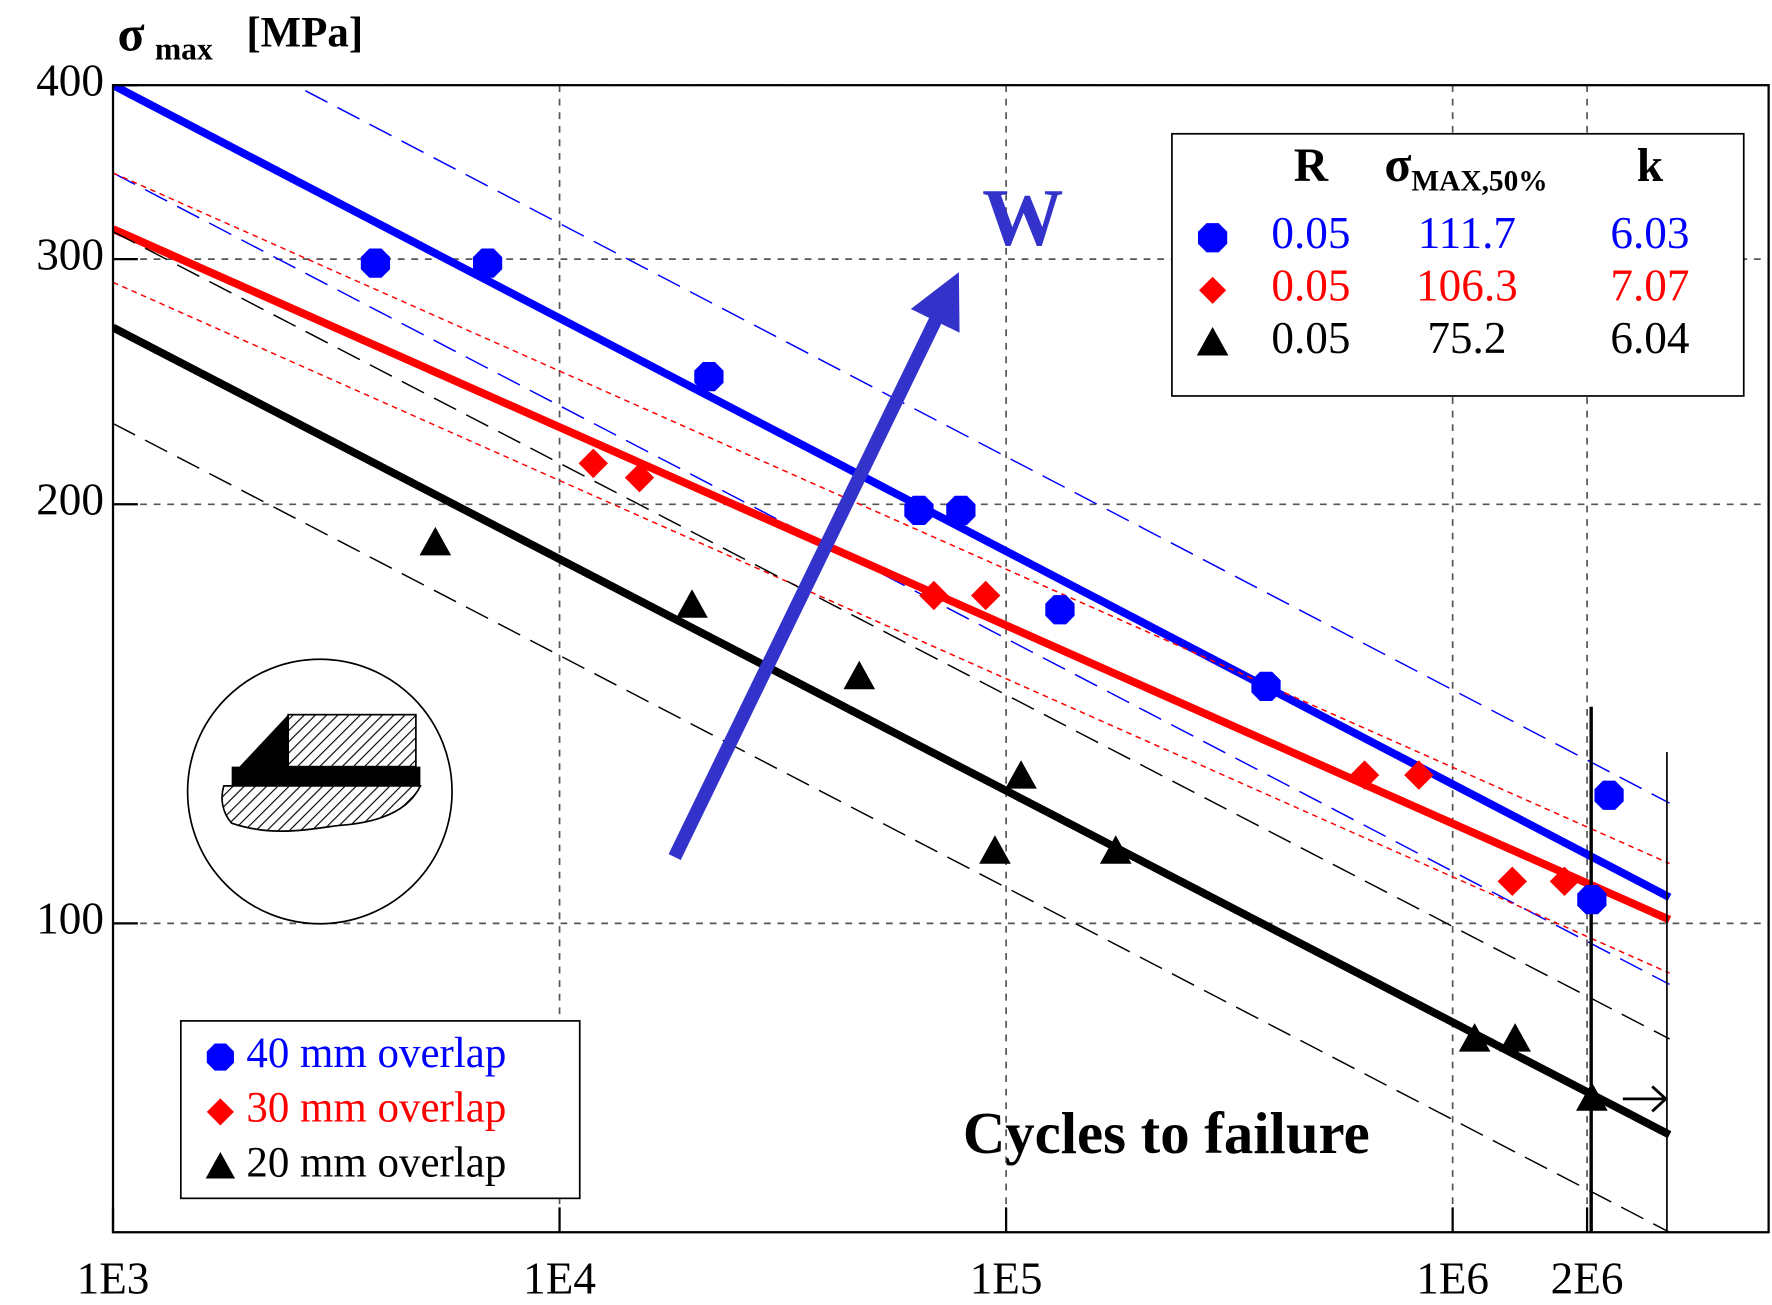  I want to click on y-tick-label: 300, so click(70, 255).